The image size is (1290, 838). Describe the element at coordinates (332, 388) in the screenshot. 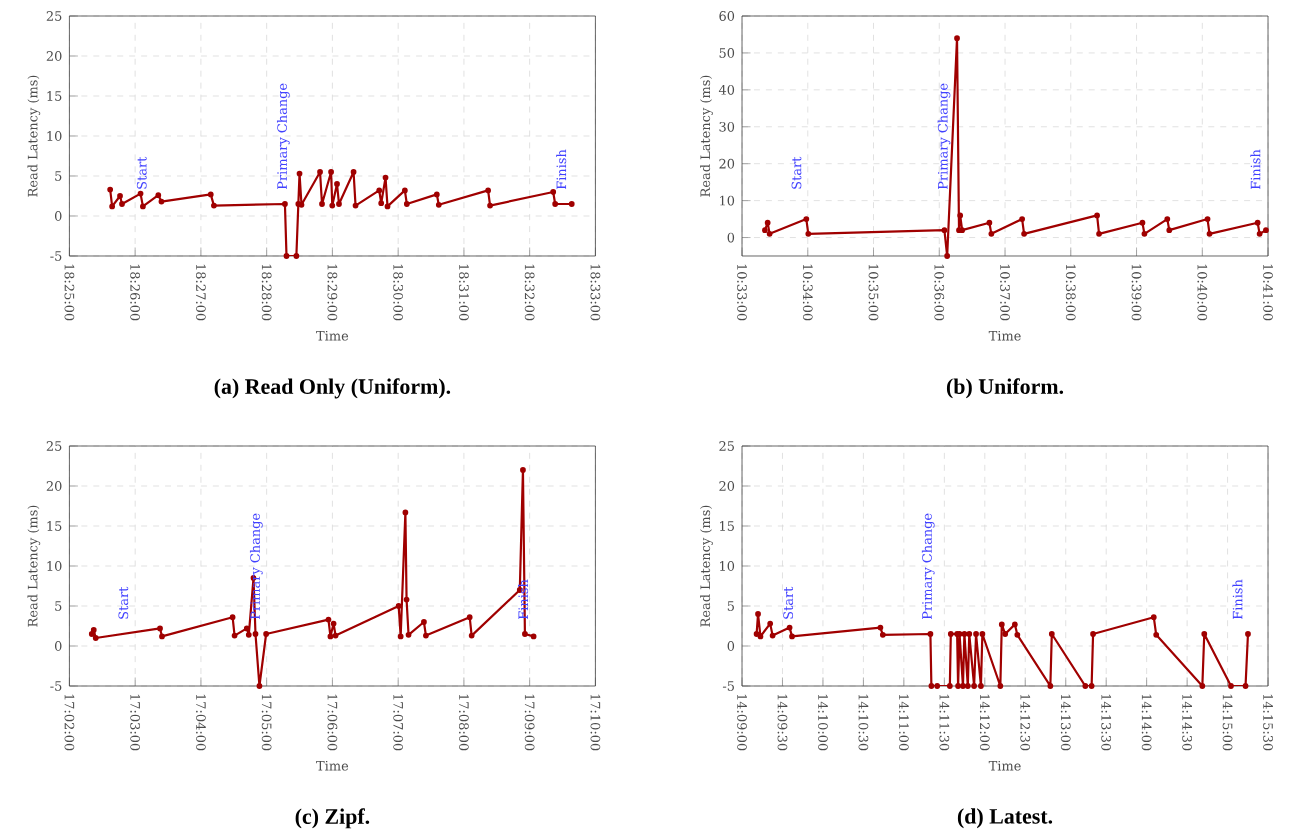

I see `text: (a) Read Only (Uniform).` at that location.